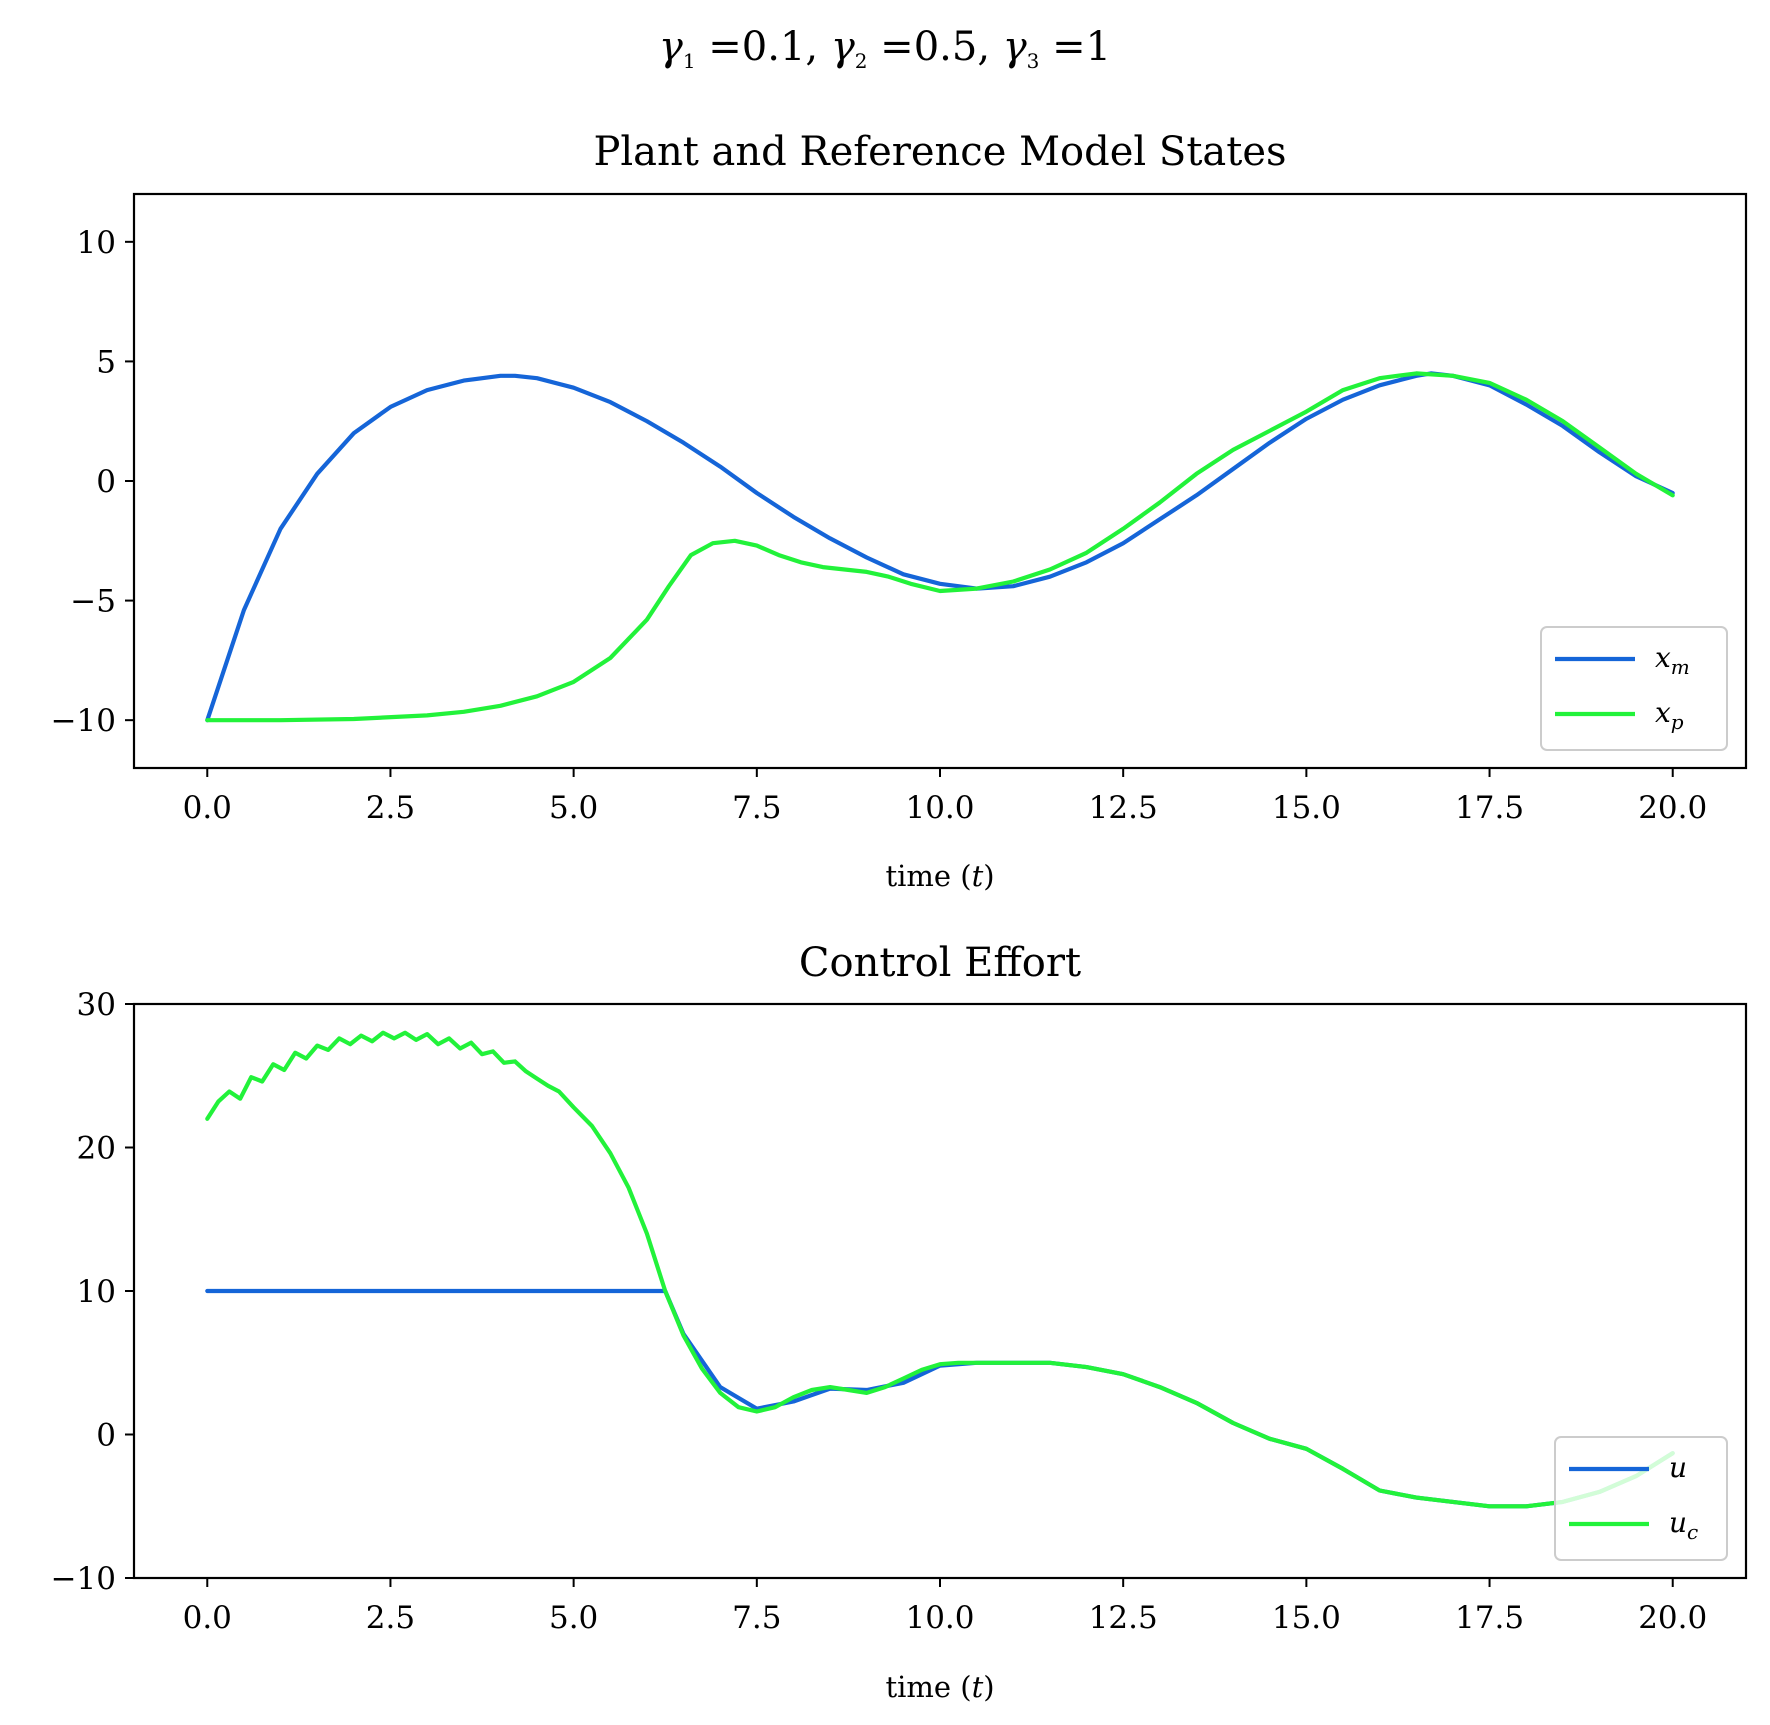 The height and width of the screenshot is (1725, 1770). Describe the element at coordinates (928, 876) in the screenshot. I see `states-xlabel-main: time (` at that location.